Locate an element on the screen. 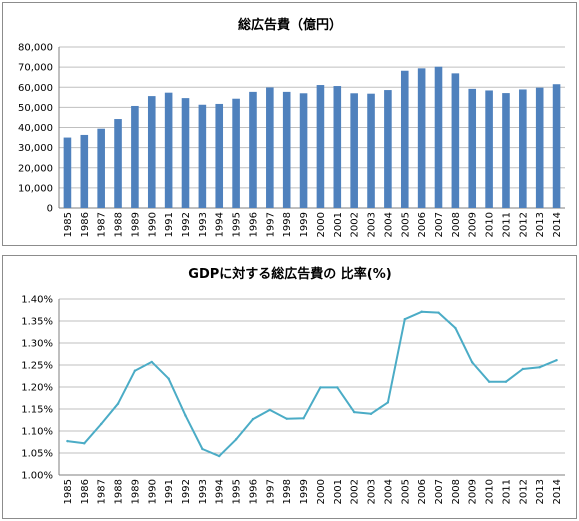  y-tick-label: 50,000 is located at coordinates (35, 108).